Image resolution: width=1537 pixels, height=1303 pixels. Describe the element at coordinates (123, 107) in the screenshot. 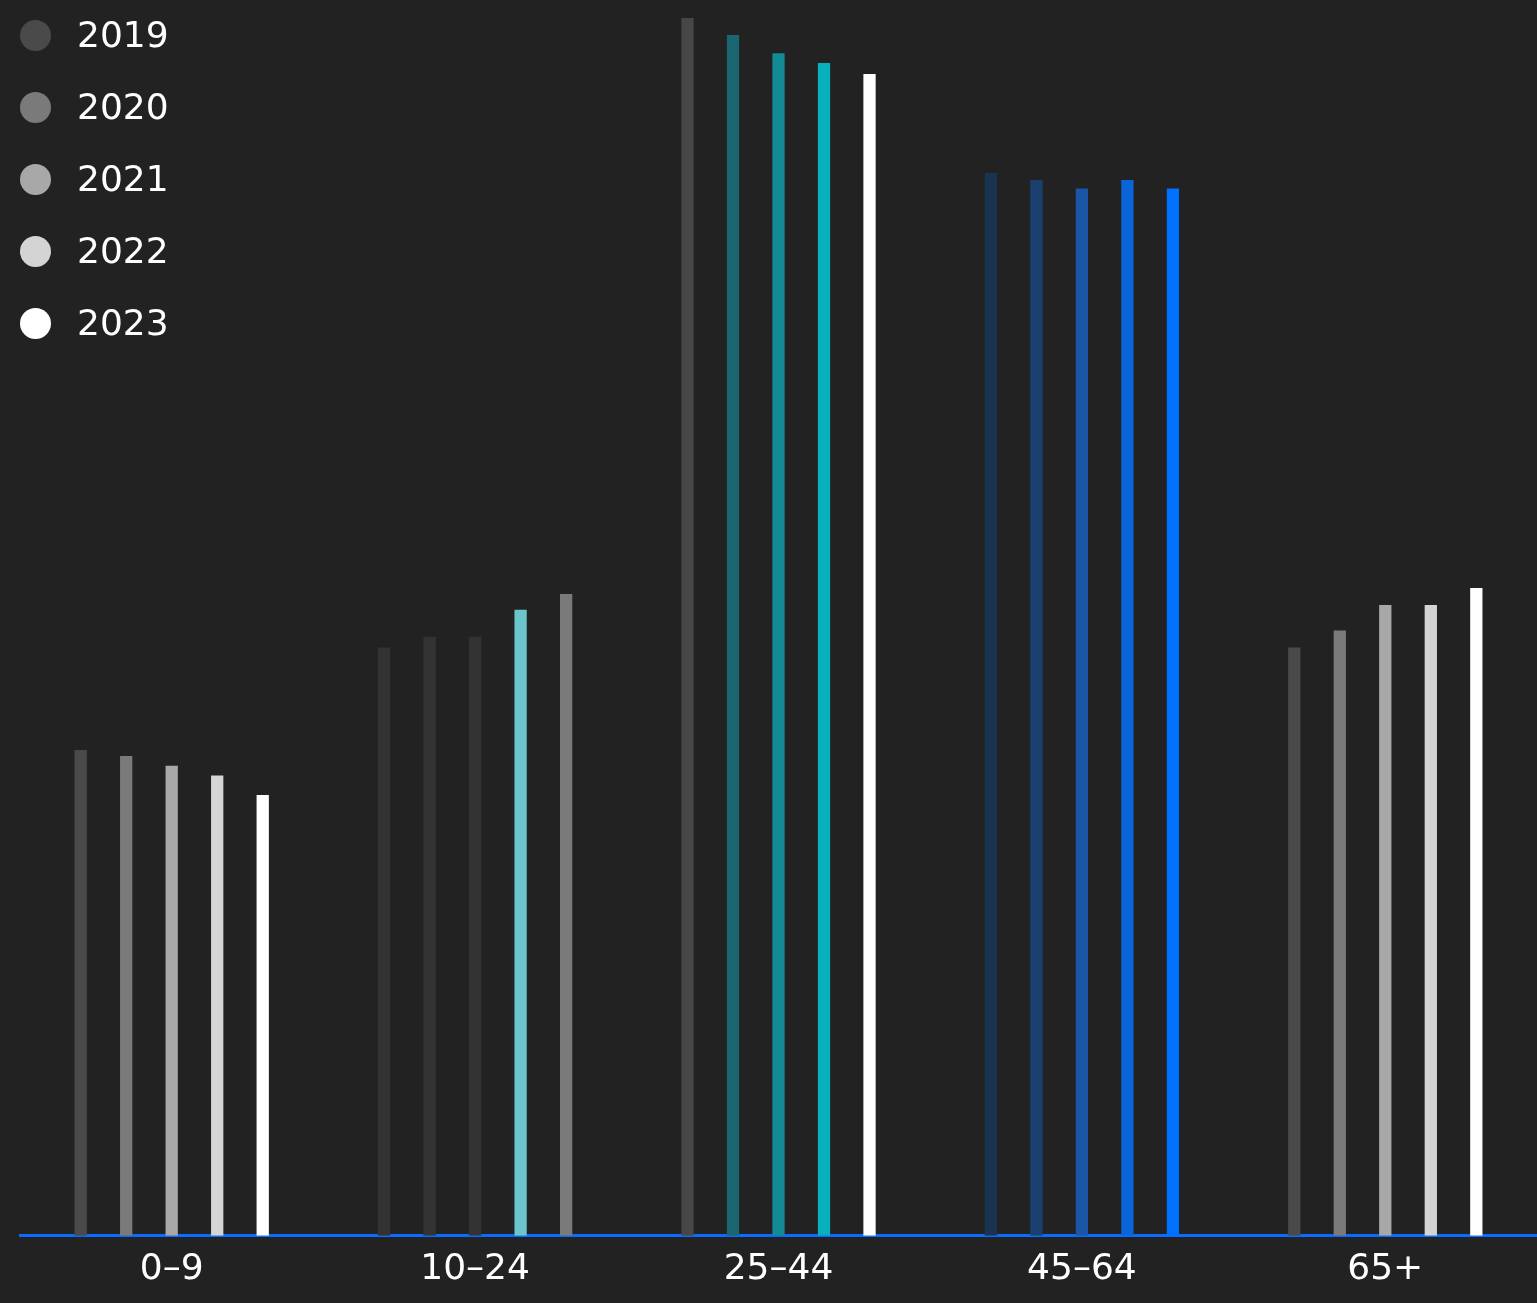

I see `legend-label: 2020` at that location.